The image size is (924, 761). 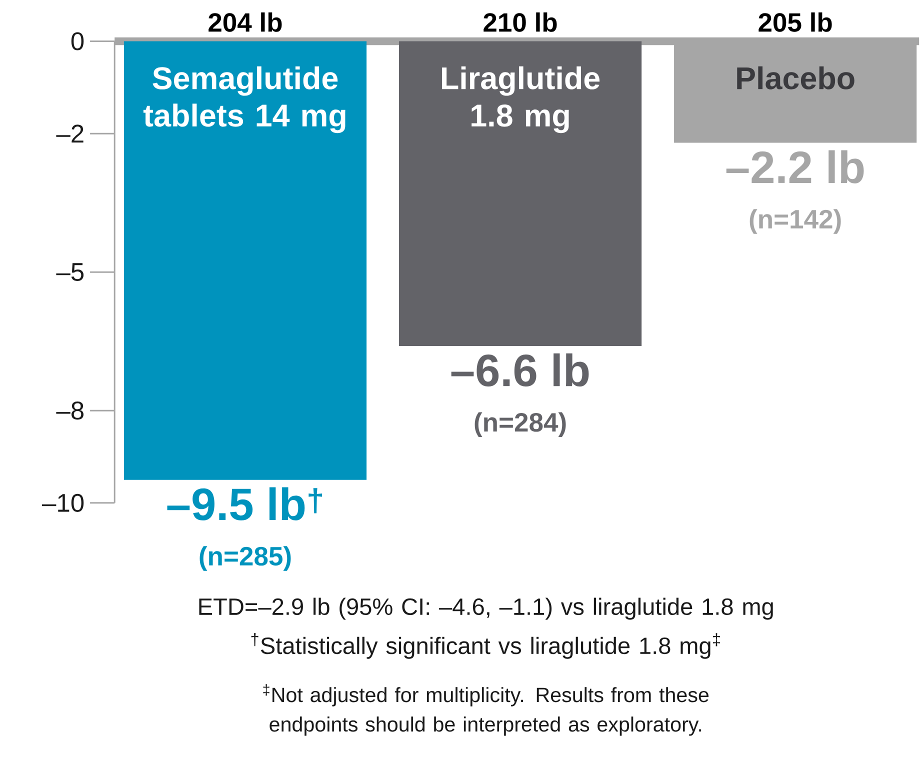 I want to click on y-tick-label: 0, so click(x=77, y=41).